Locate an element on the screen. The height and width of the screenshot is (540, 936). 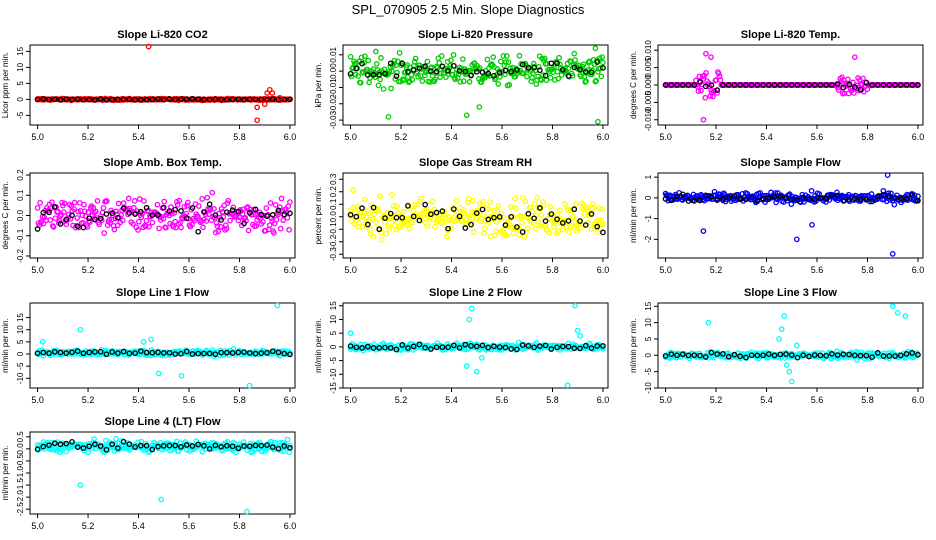
y-axis-label: ml/min per min. is located at coordinates (633, 345).